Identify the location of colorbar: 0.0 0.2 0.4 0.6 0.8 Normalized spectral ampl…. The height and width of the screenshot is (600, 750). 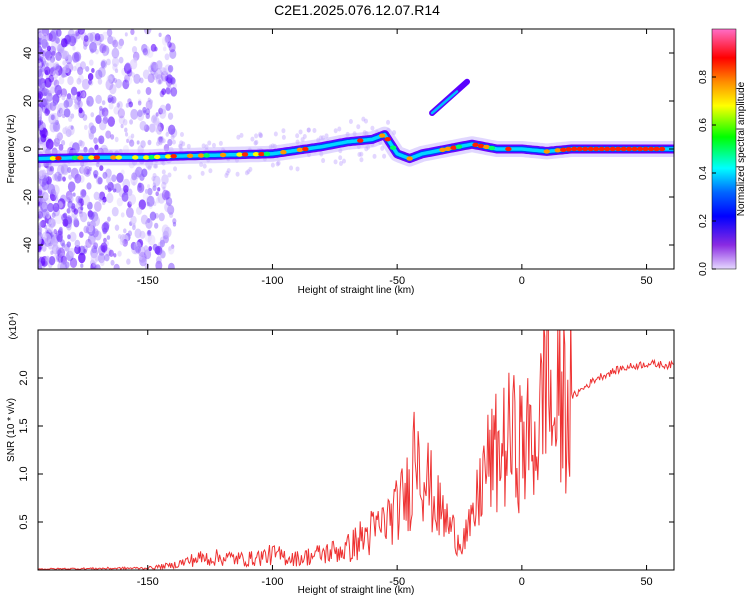
(722, 152).